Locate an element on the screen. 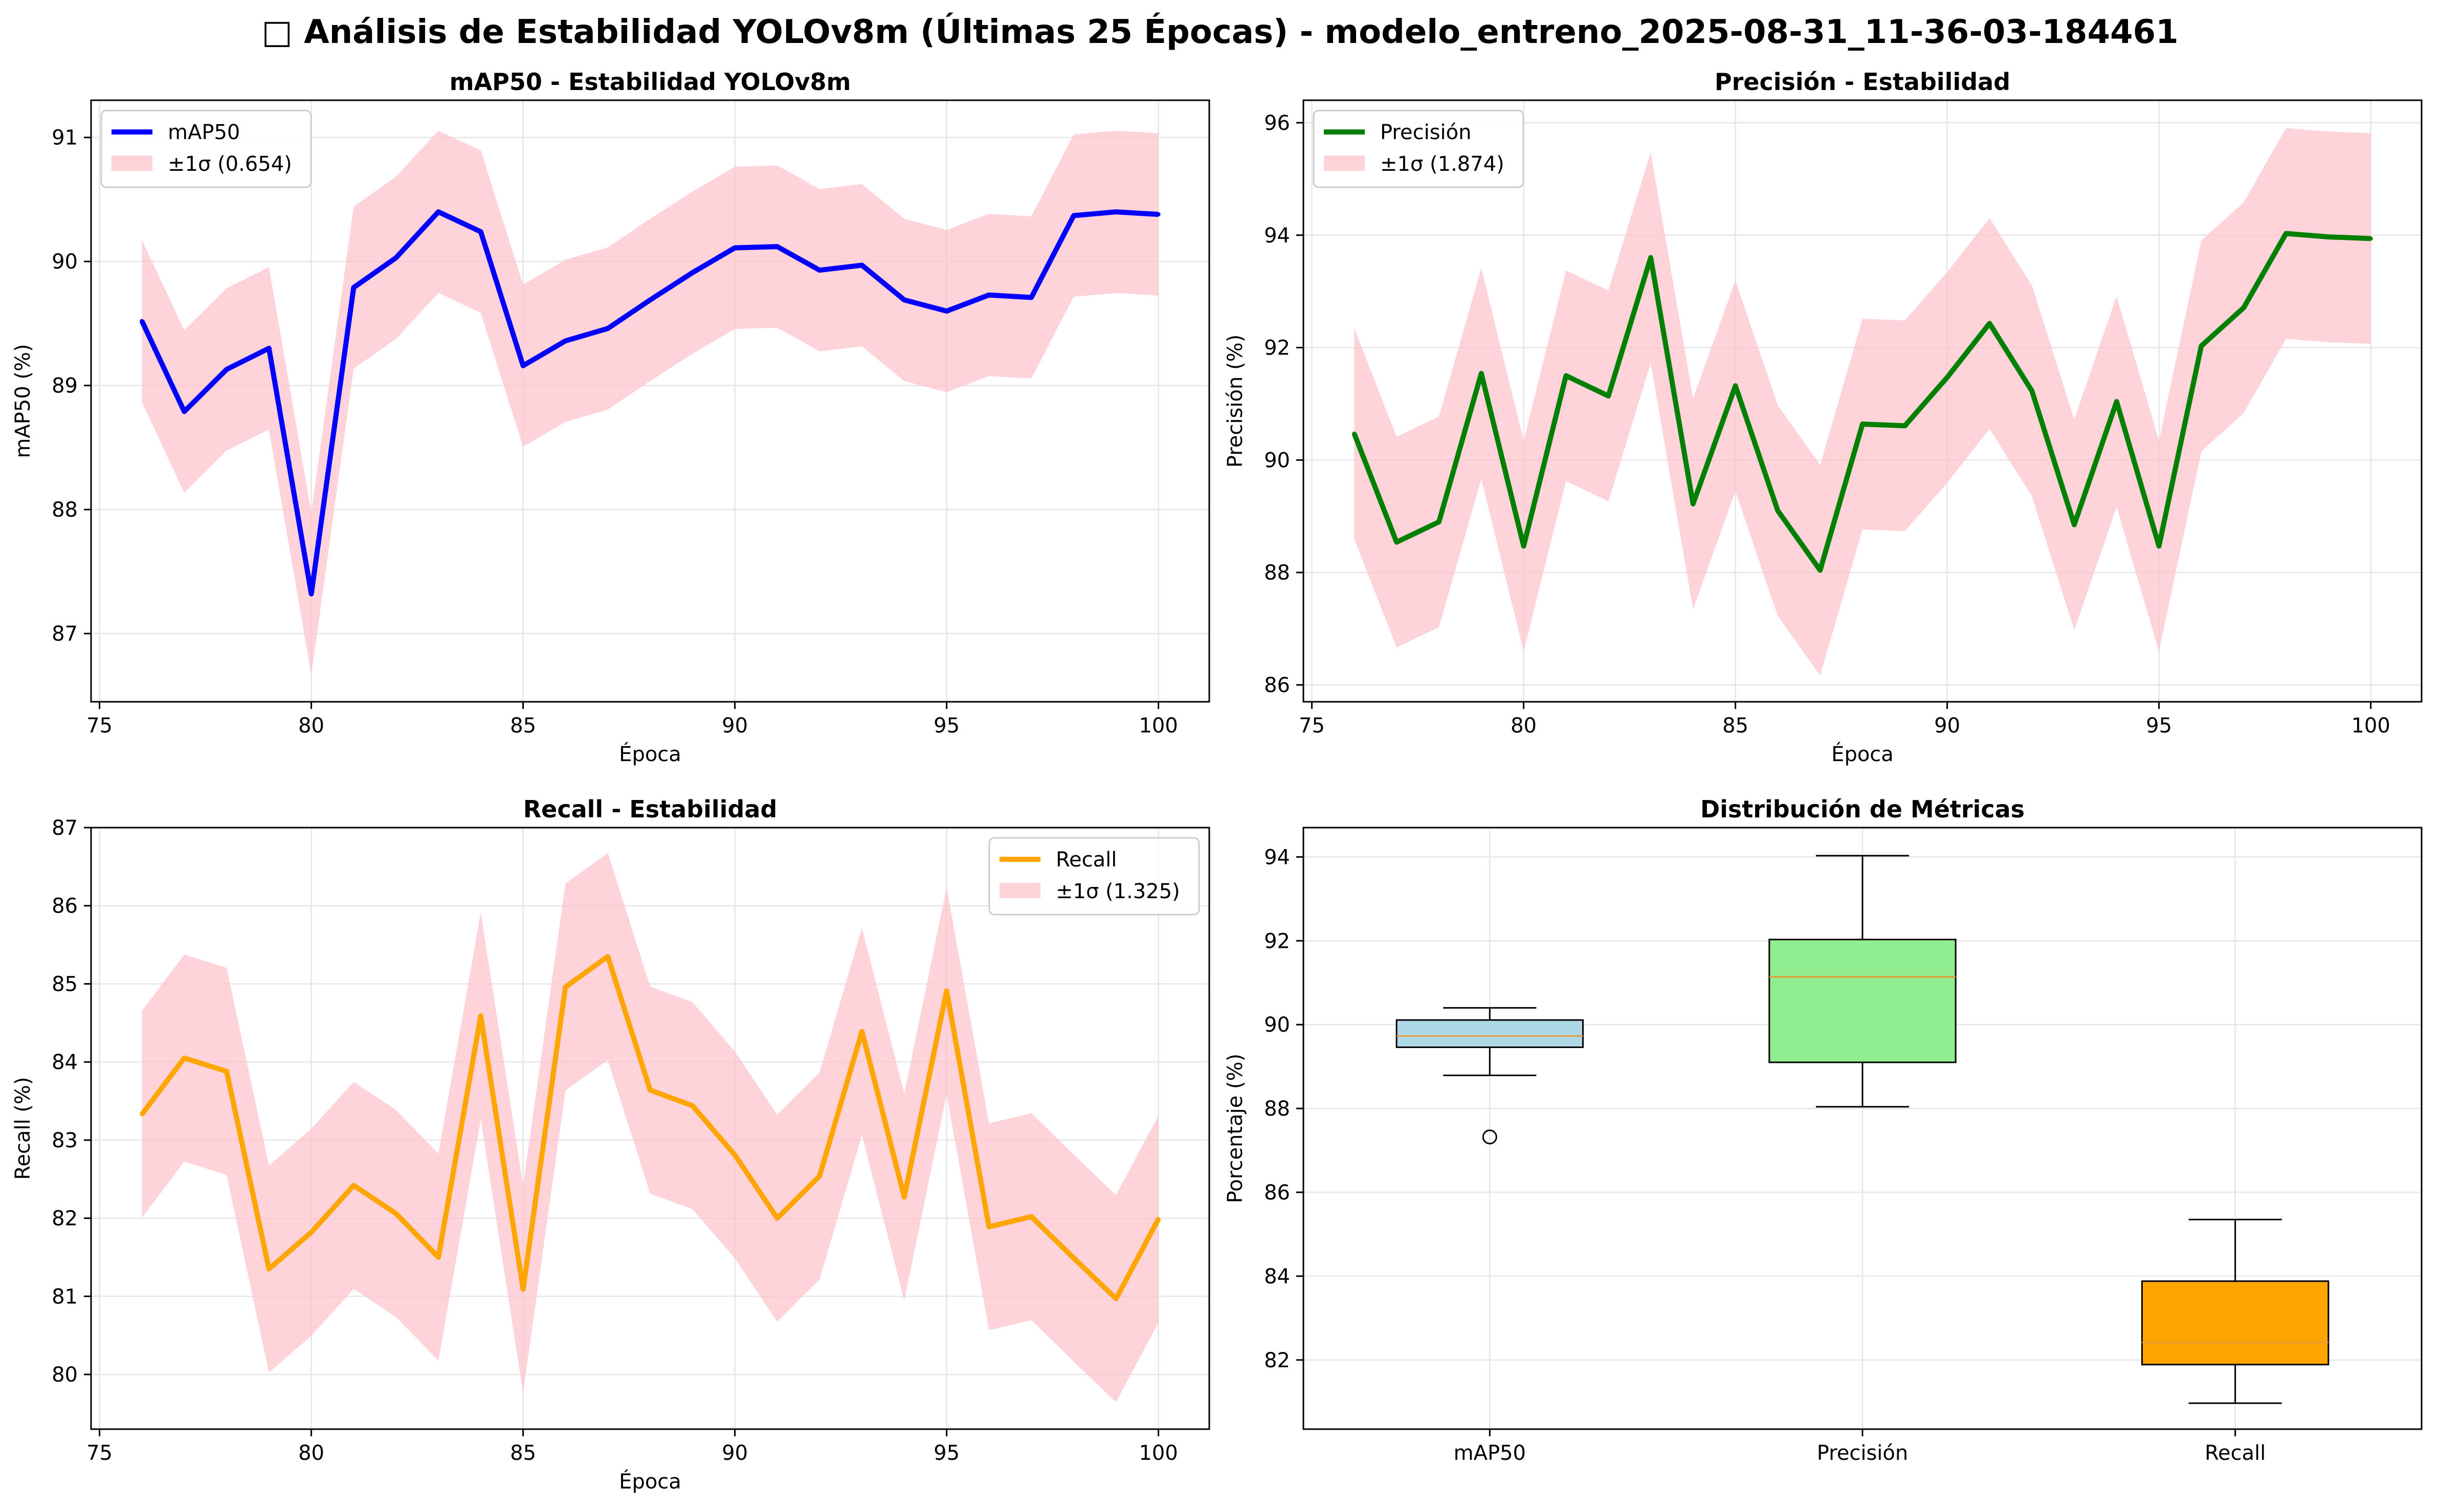 The height and width of the screenshot is (1512, 2440). box-precisión is located at coordinates (1862, 981).